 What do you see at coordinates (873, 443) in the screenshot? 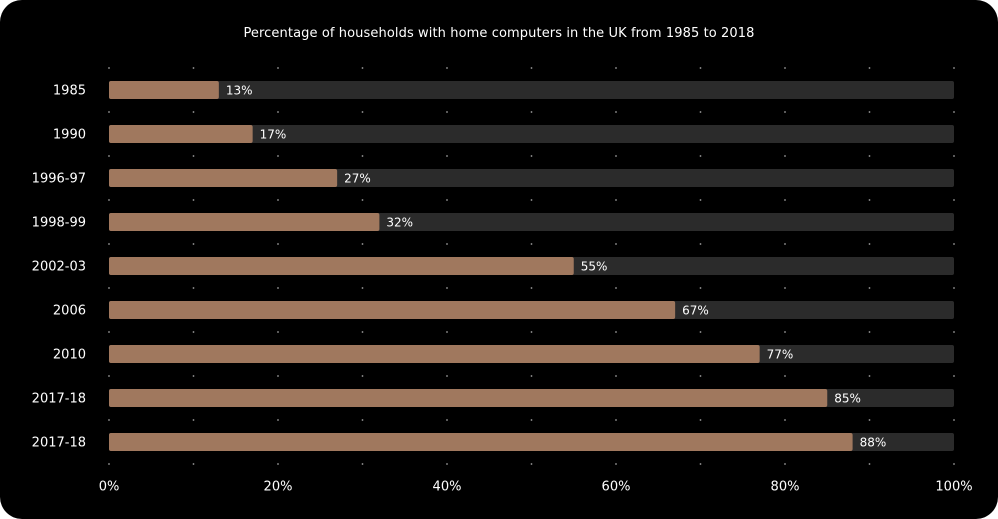
I see `bar-value-label: 88%` at bounding box center [873, 443].